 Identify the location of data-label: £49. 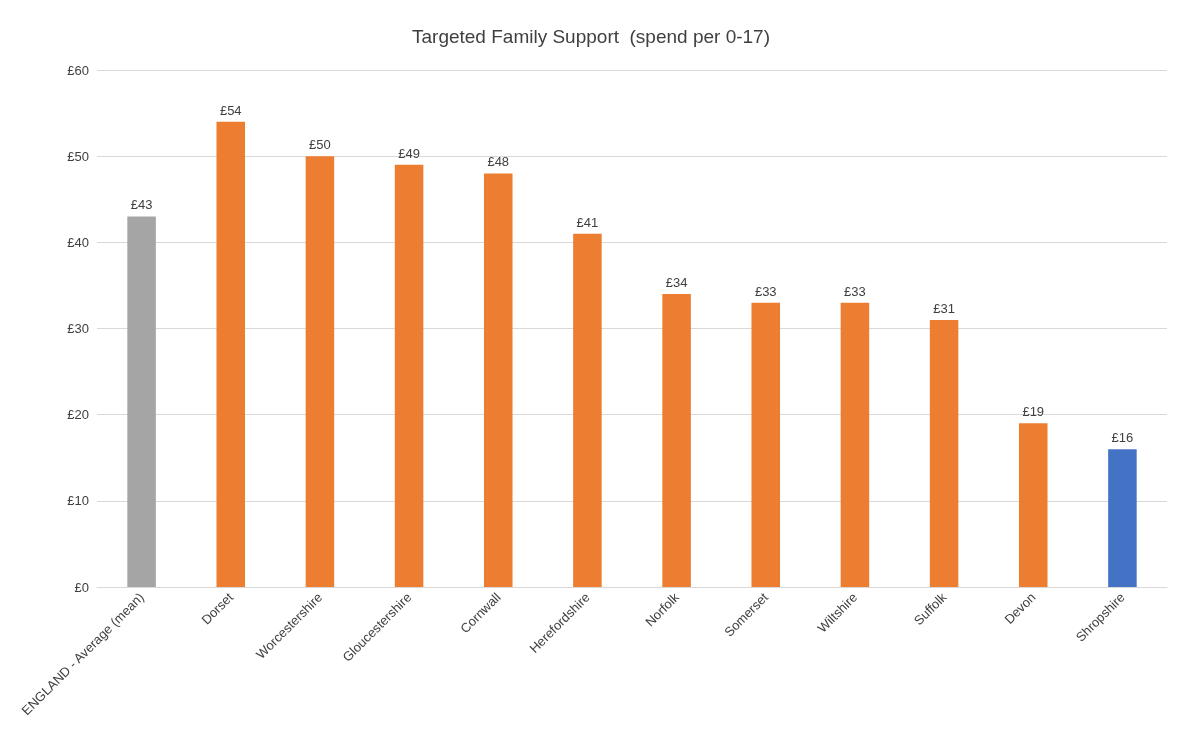
(409, 153).